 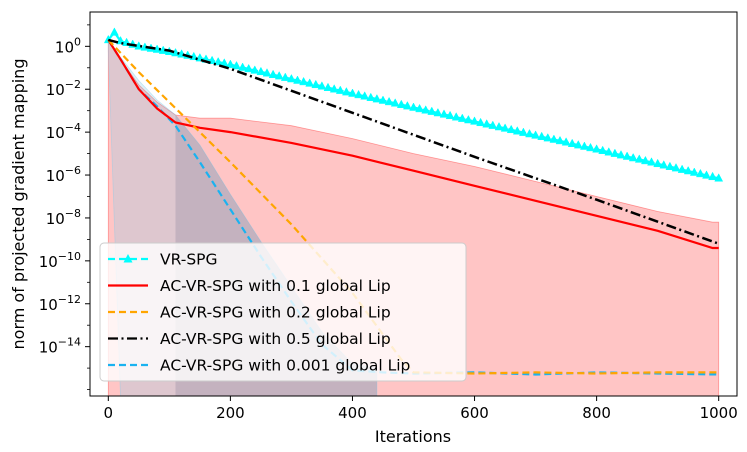 I want to click on x-tick-label: 200, so click(x=230, y=413).